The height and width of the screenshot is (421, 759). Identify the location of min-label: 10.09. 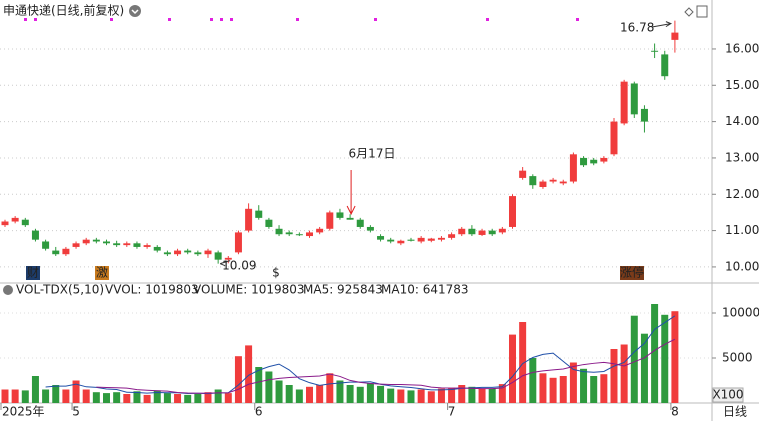
(239, 266).